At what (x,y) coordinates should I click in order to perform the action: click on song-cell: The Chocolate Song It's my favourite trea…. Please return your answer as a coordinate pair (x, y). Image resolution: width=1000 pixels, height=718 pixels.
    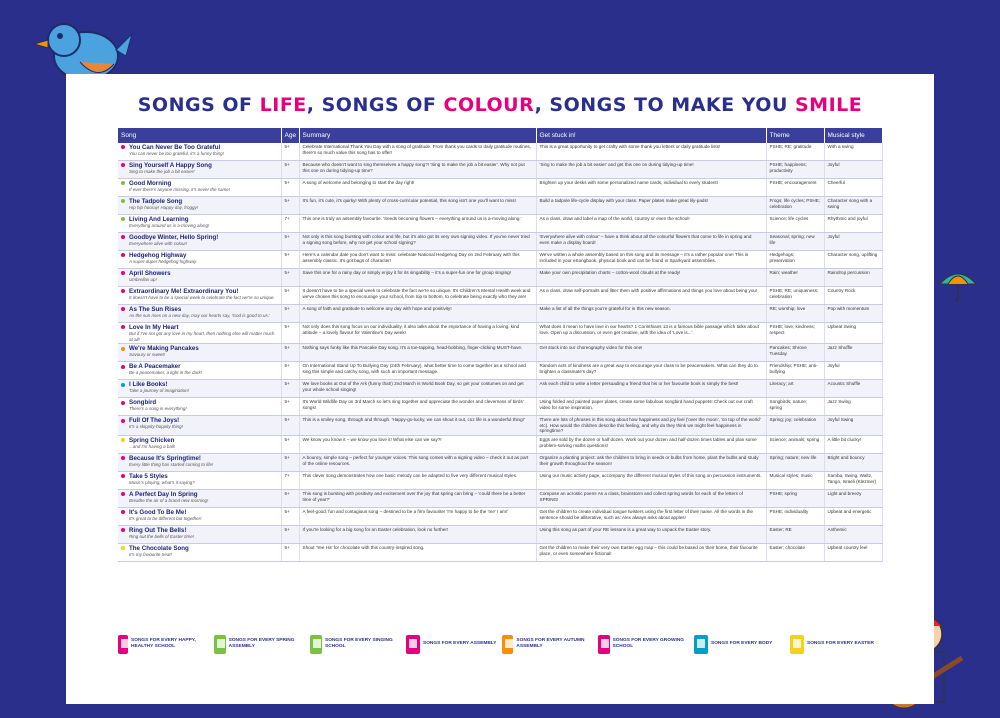
    Looking at the image, I should click on (200, 552).